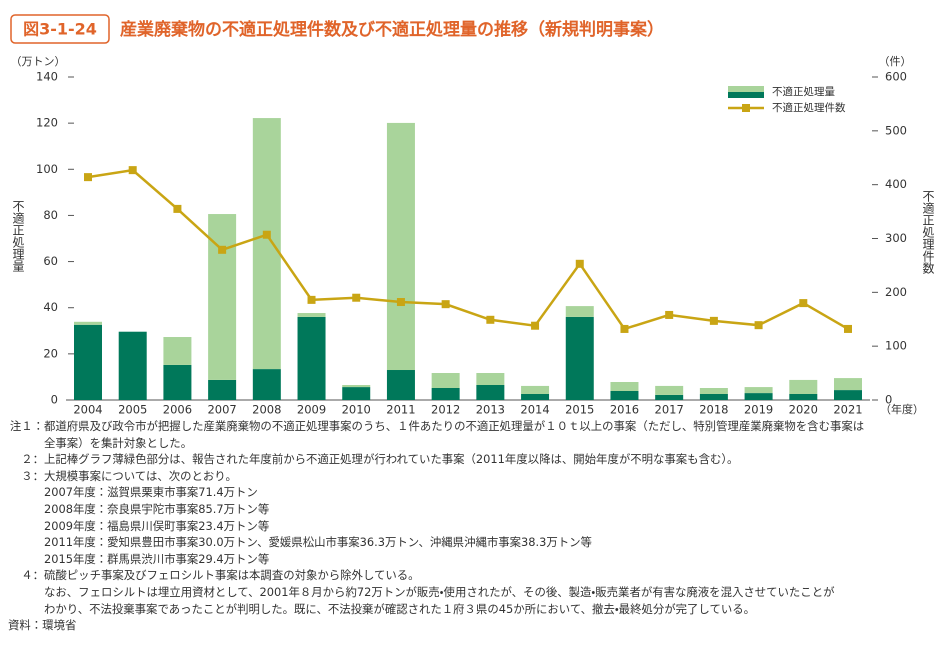  Describe the element at coordinates (60, 29) in the screenshot. I see `figure-label: 図3-1-24` at that location.